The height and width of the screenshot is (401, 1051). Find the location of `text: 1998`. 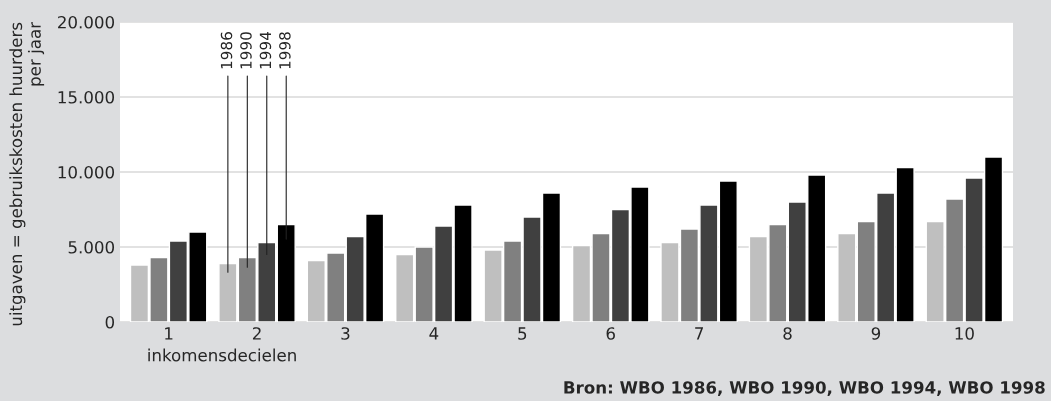

text: 1998 is located at coordinates (285, 50).